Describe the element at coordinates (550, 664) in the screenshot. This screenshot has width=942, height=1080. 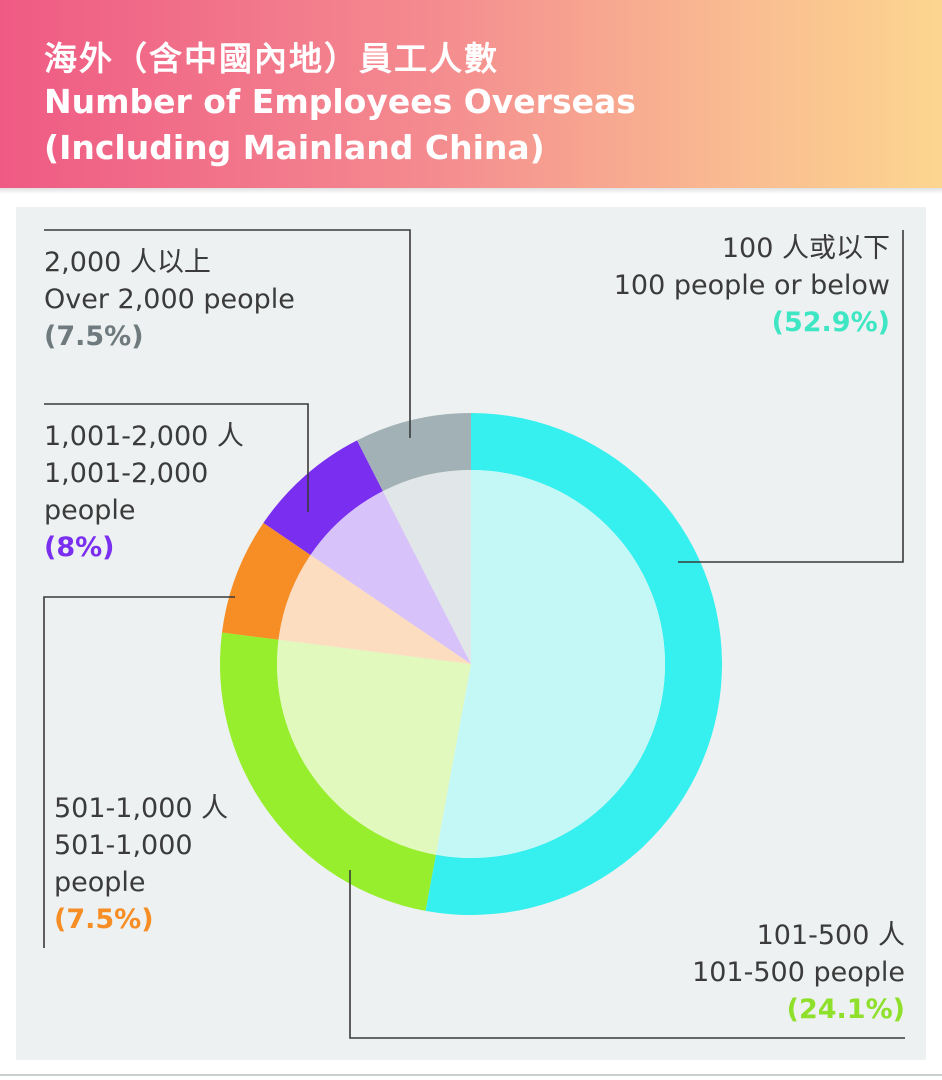
I see `pie-slice-100-or-below` at that location.